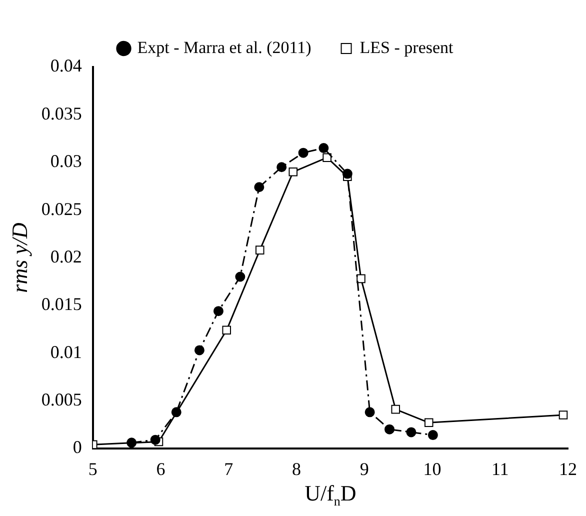 The width and height of the screenshot is (586, 516). What do you see at coordinates (77, 447) in the screenshot?
I see `y-tick-label: 0` at bounding box center [77, 447].